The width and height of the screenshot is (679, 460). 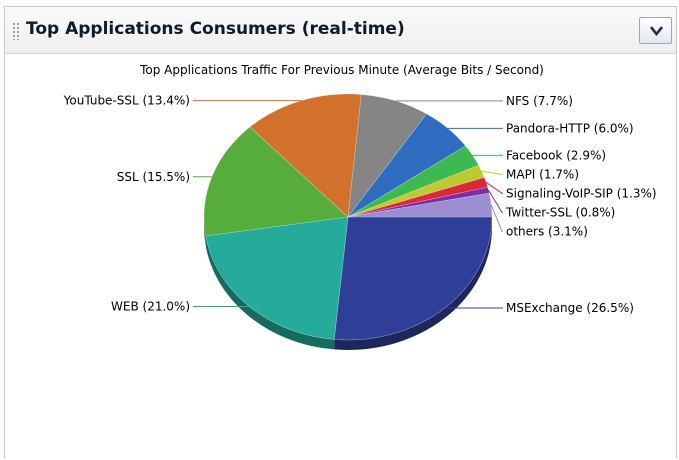 What do you see at coordinates (270, 292) in the screenshot?
I see `pie-rim-web` at bounding box center [270, 292].